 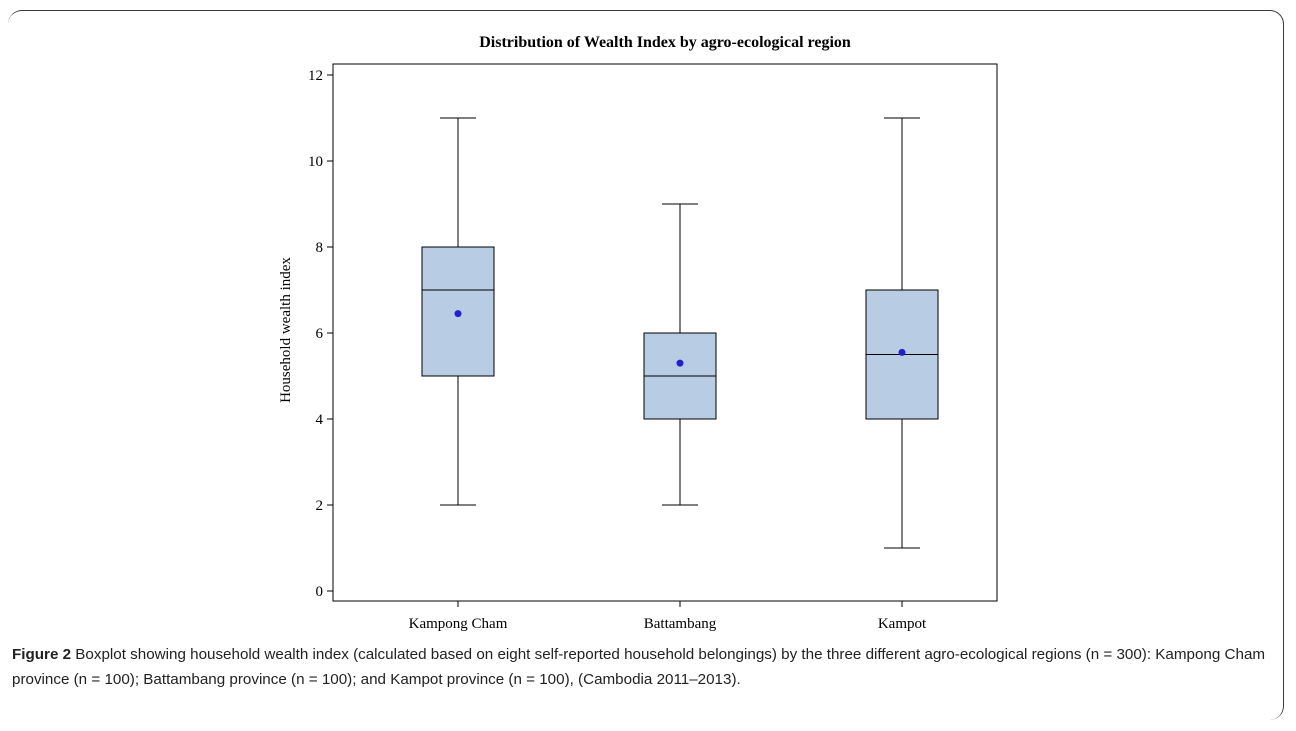 What do you see at coordinates (315, 76) in the screenshot?
I see `y-tick-label: 12` at bounding box center [315, 76].